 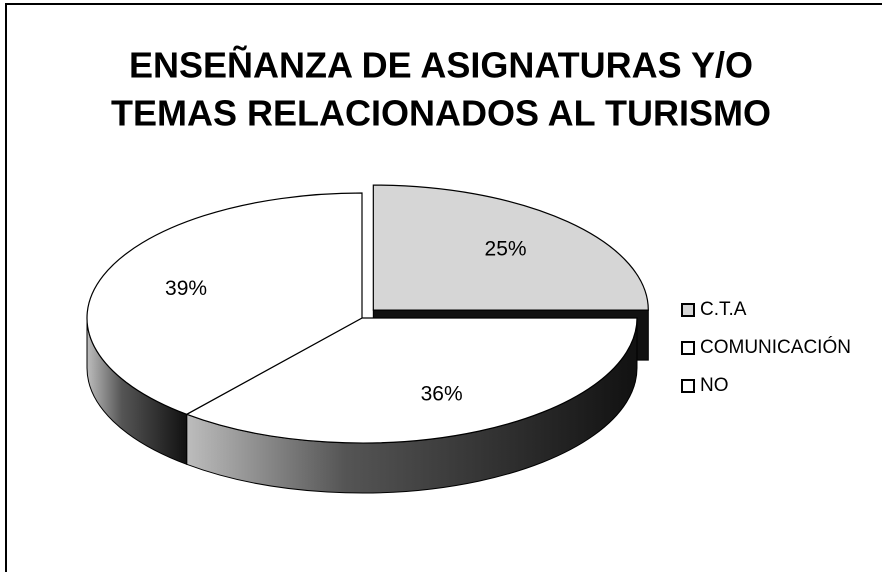 I want to click on legend-label: COMUNICACIÓN, so click(x=775, y=347).